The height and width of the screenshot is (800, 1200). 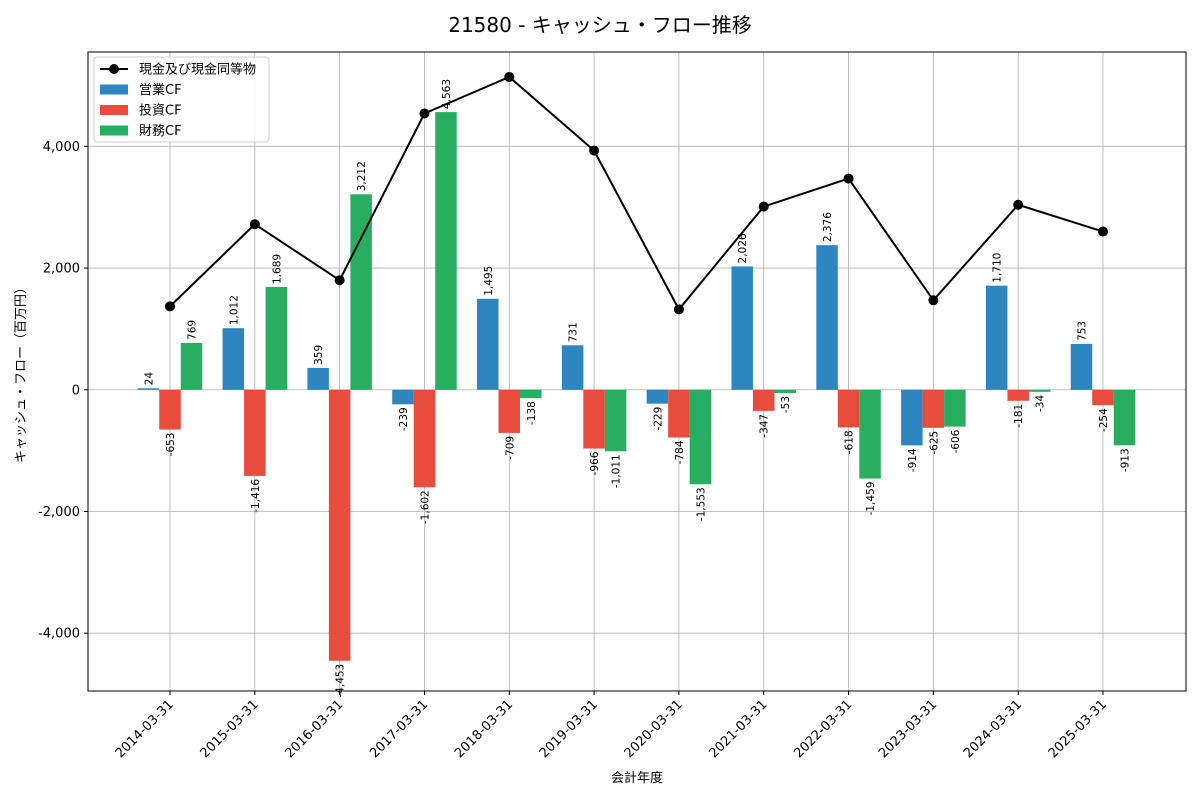 I want to click on legend-label: 営業CF, so click(x=160, y=90).